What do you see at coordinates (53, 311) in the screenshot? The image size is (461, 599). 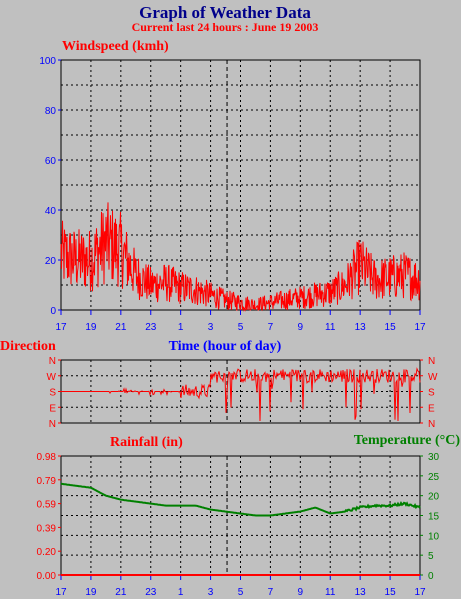 I see `y-tick-label: 0` at bounding box center [53, 311].